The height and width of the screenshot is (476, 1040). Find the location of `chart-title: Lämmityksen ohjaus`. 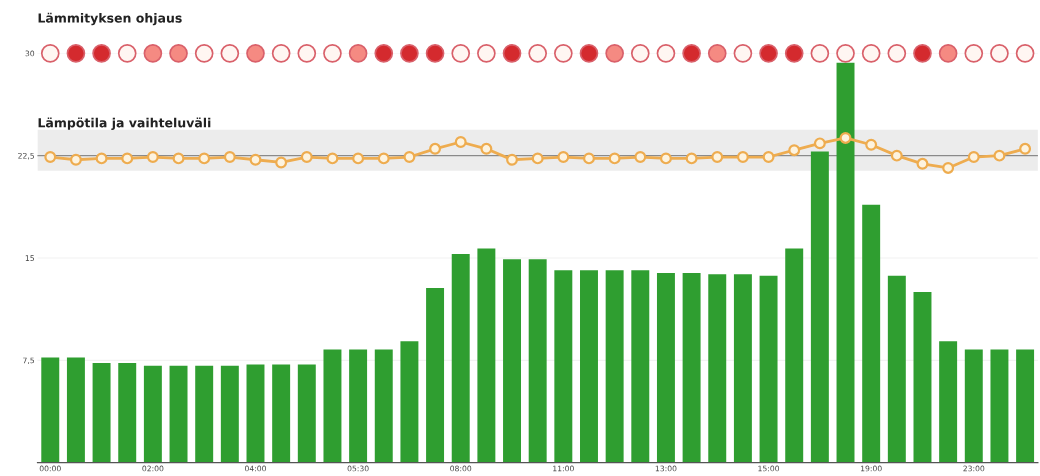

chart-title: Lämmityksen ohjaus is located at coordinates (110, 19).